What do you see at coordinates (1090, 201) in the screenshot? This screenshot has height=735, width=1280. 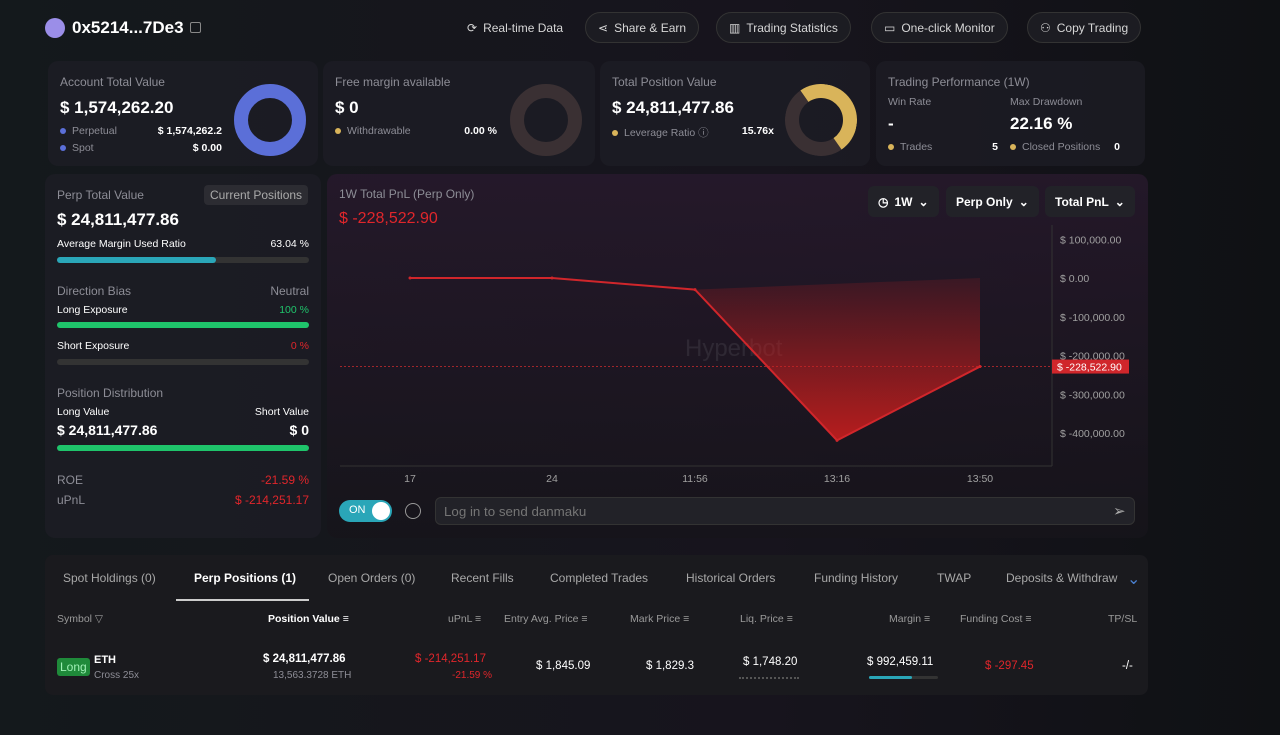 I see `metric-dropdown: Total PnL ⌄` at bounding box center [1090, 201].